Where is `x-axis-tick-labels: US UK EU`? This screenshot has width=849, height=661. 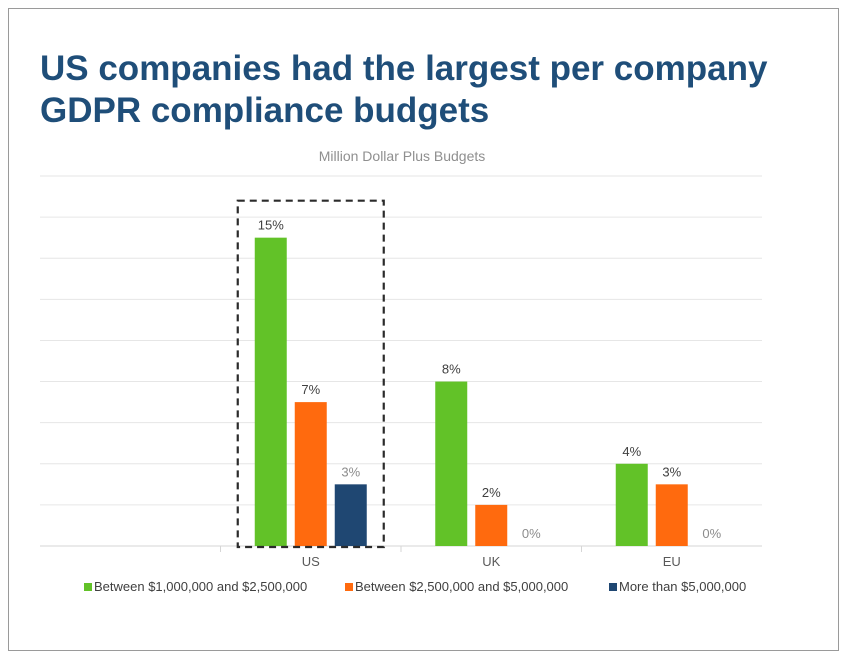 x-axis-tick-labels: US UK EU is located at coordinates (491, 561).